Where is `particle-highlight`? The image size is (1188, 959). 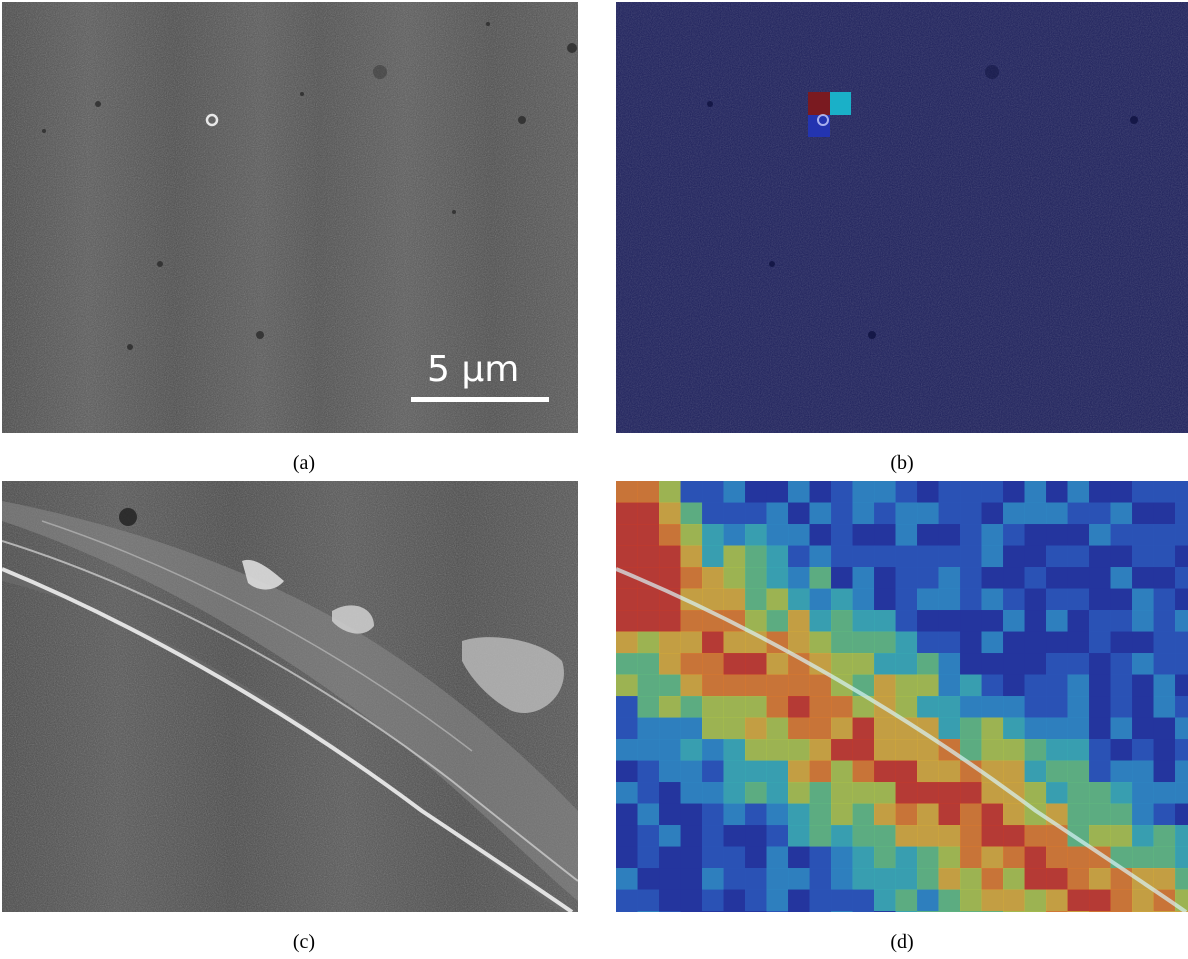 particle-highlight is located at coordinates (212, 120).